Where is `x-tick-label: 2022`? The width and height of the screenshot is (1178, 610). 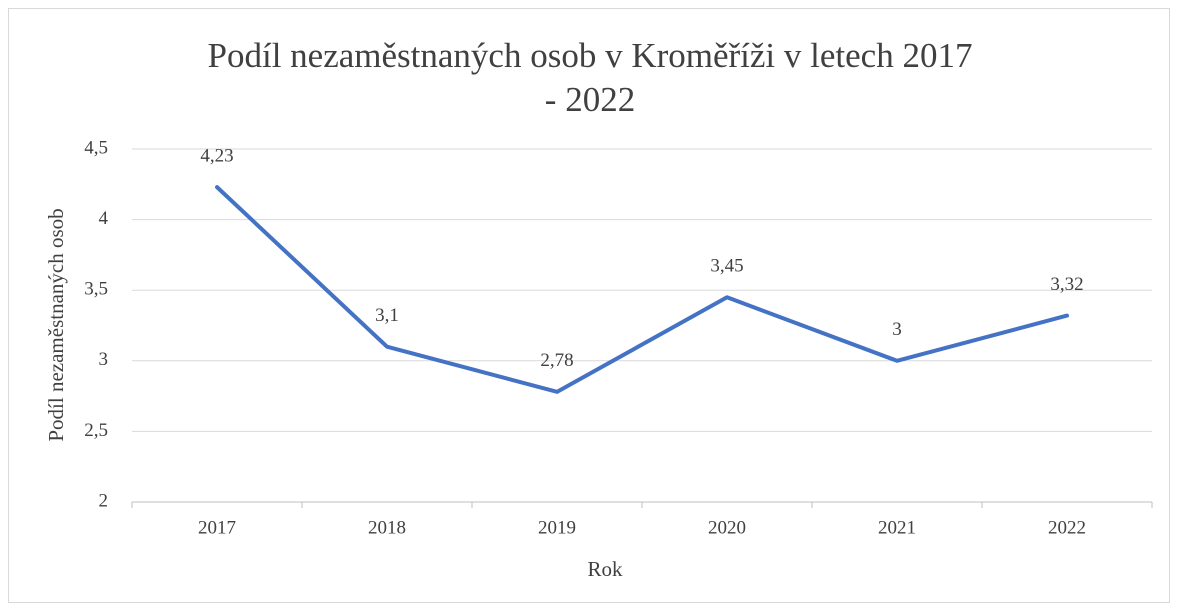
x-tick-label: 2022 is located at coordinates (1067, 527).